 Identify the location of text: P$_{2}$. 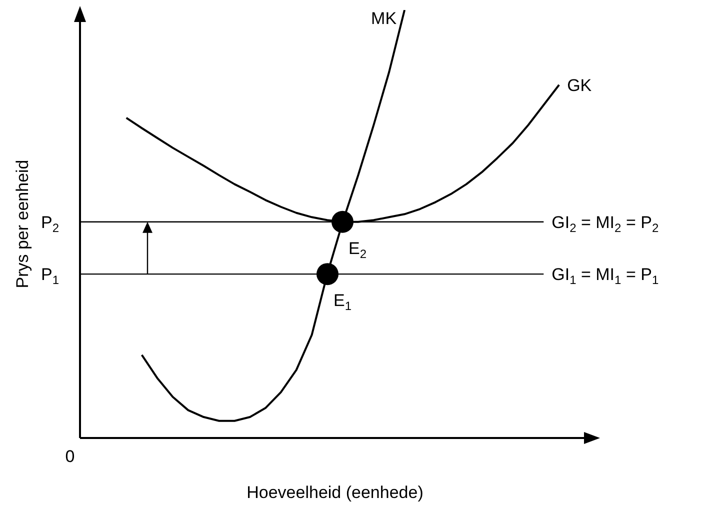
(50, 223).